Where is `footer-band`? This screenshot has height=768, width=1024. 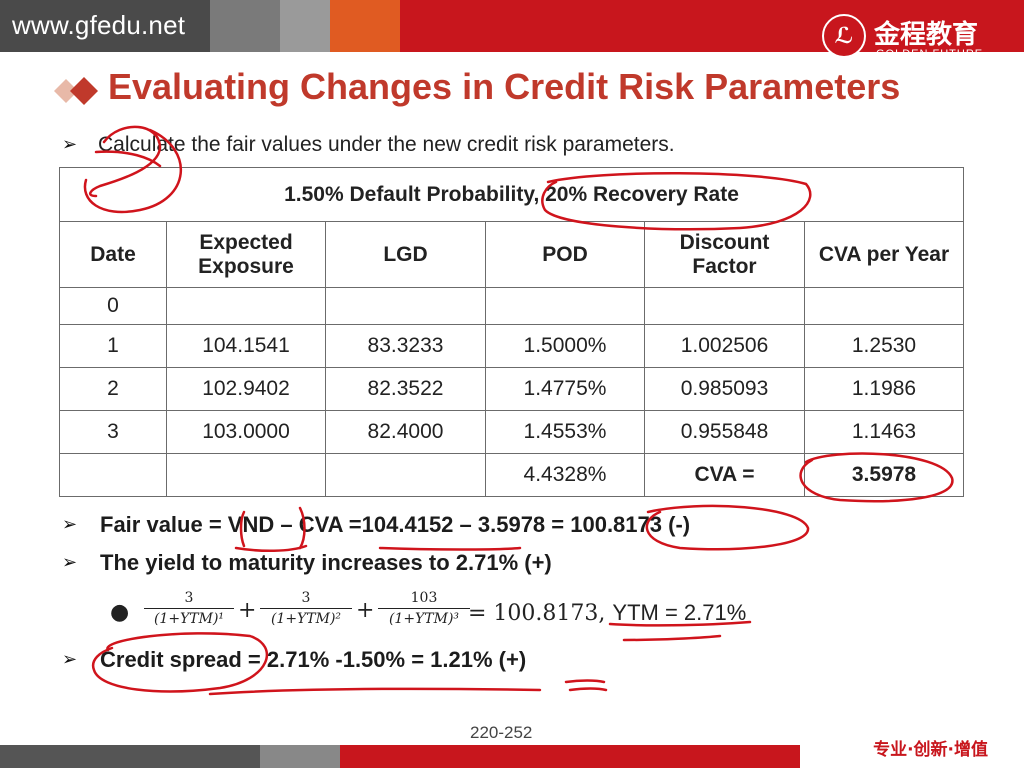 footer-band is located at coordinates (512, 756).